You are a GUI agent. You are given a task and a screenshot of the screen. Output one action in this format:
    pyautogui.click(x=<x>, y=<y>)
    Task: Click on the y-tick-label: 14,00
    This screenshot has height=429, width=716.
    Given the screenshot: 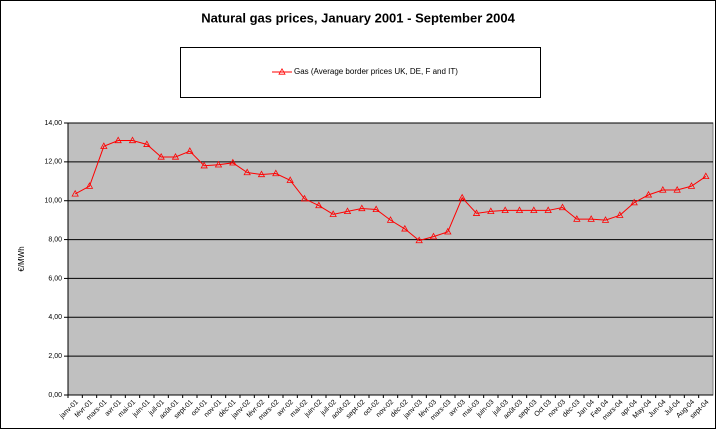 What is the action you would take?
    pyautogui.click(x=53, y=123)
    